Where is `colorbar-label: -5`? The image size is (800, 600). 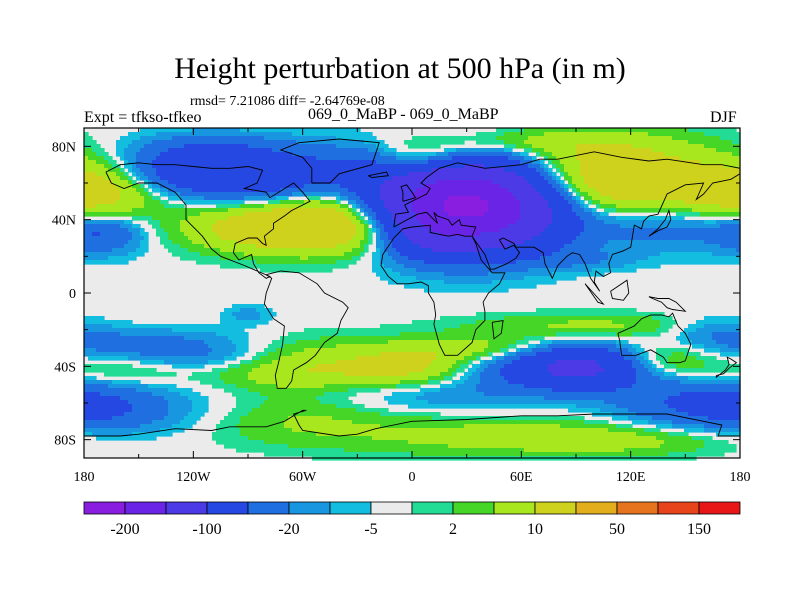 colorbar-label: -5 is located at coordinates (370, 529).